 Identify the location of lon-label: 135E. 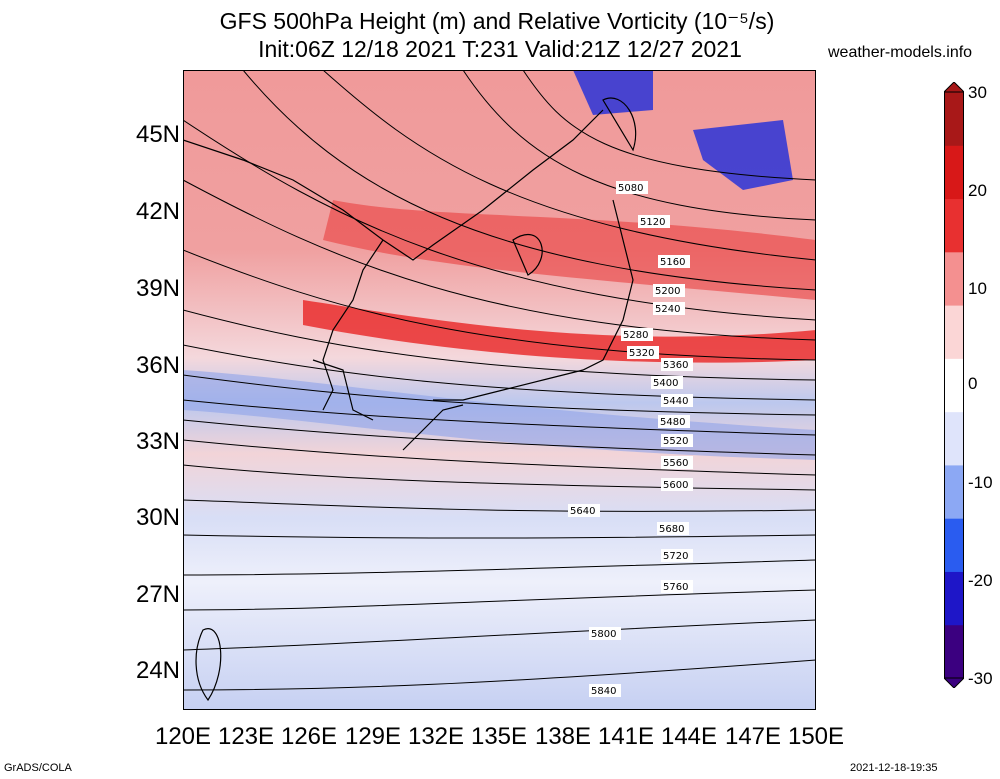
(499, 736).